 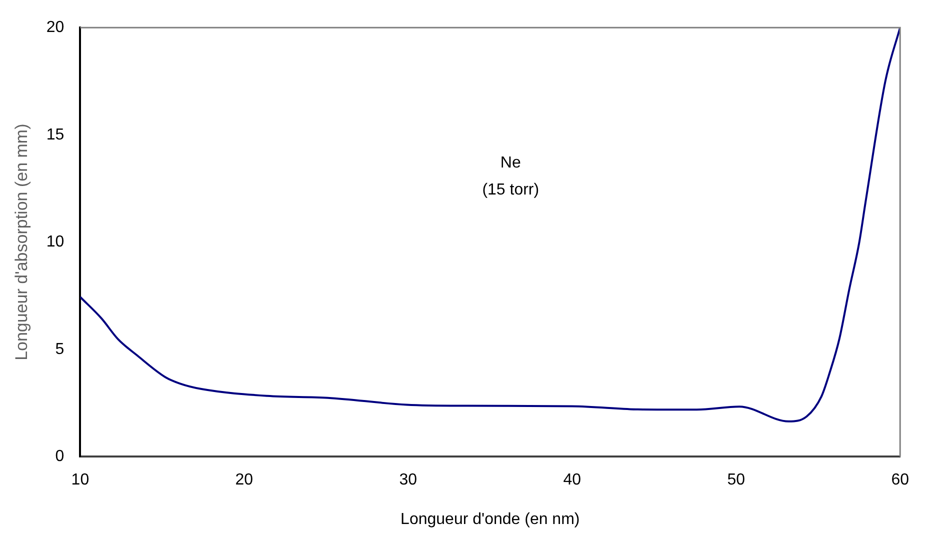 What do you see at coordinates (510, 163) in the screenshot?
I see `annotation: Ne` at bounding box center [510, 163].